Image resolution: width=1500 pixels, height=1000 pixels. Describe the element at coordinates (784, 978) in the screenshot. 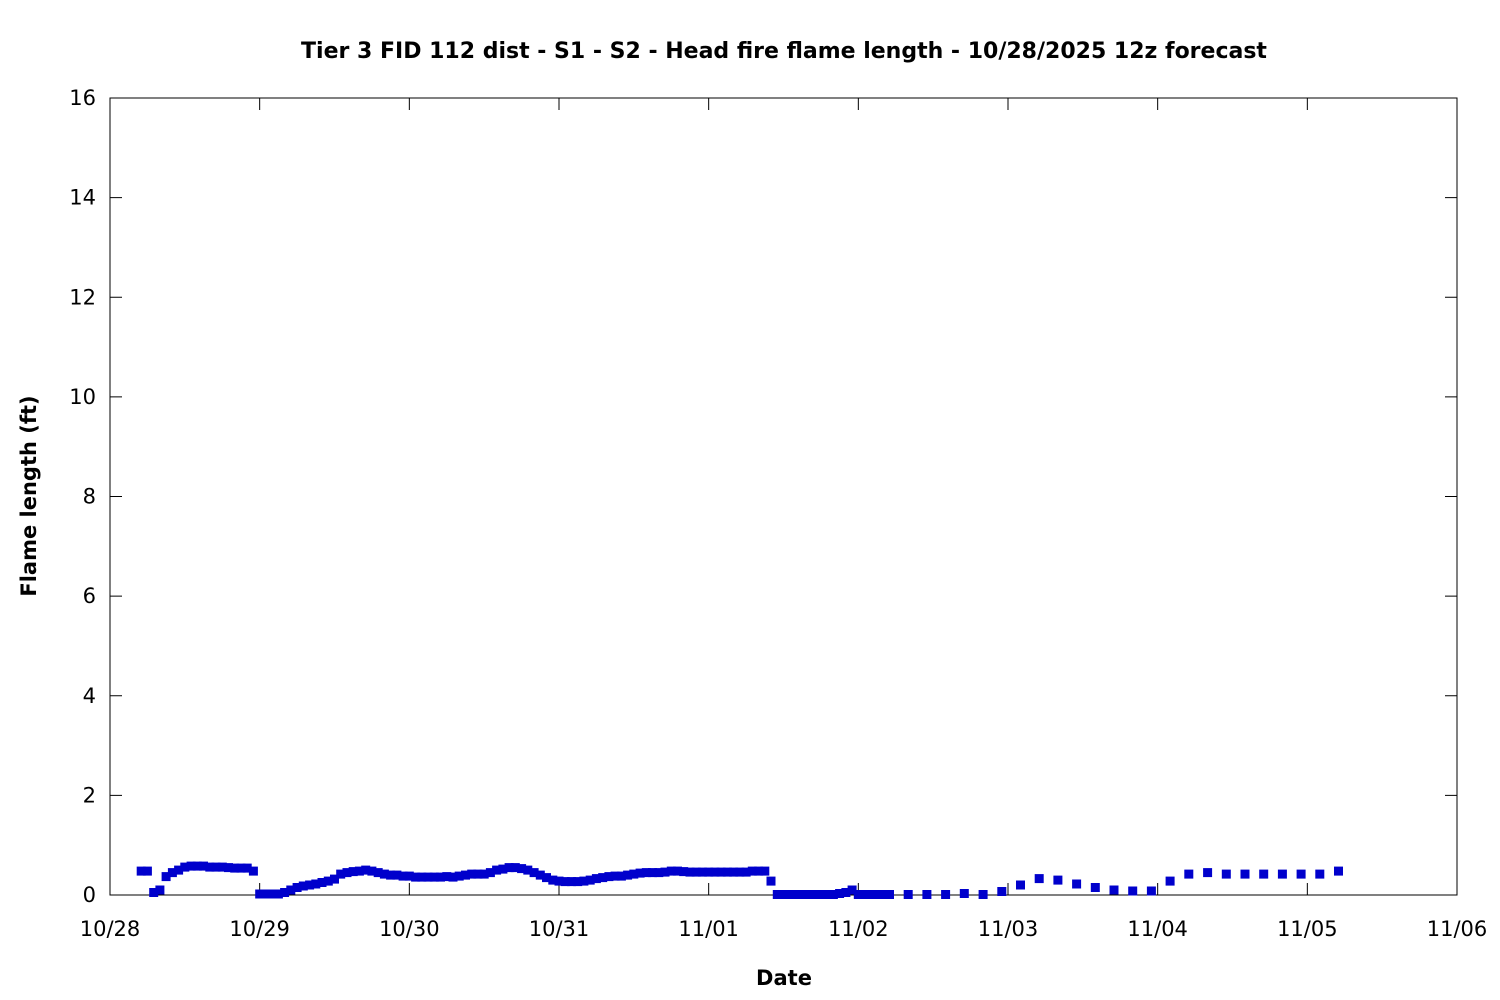

I see `x-axis-label: Date` at that location.